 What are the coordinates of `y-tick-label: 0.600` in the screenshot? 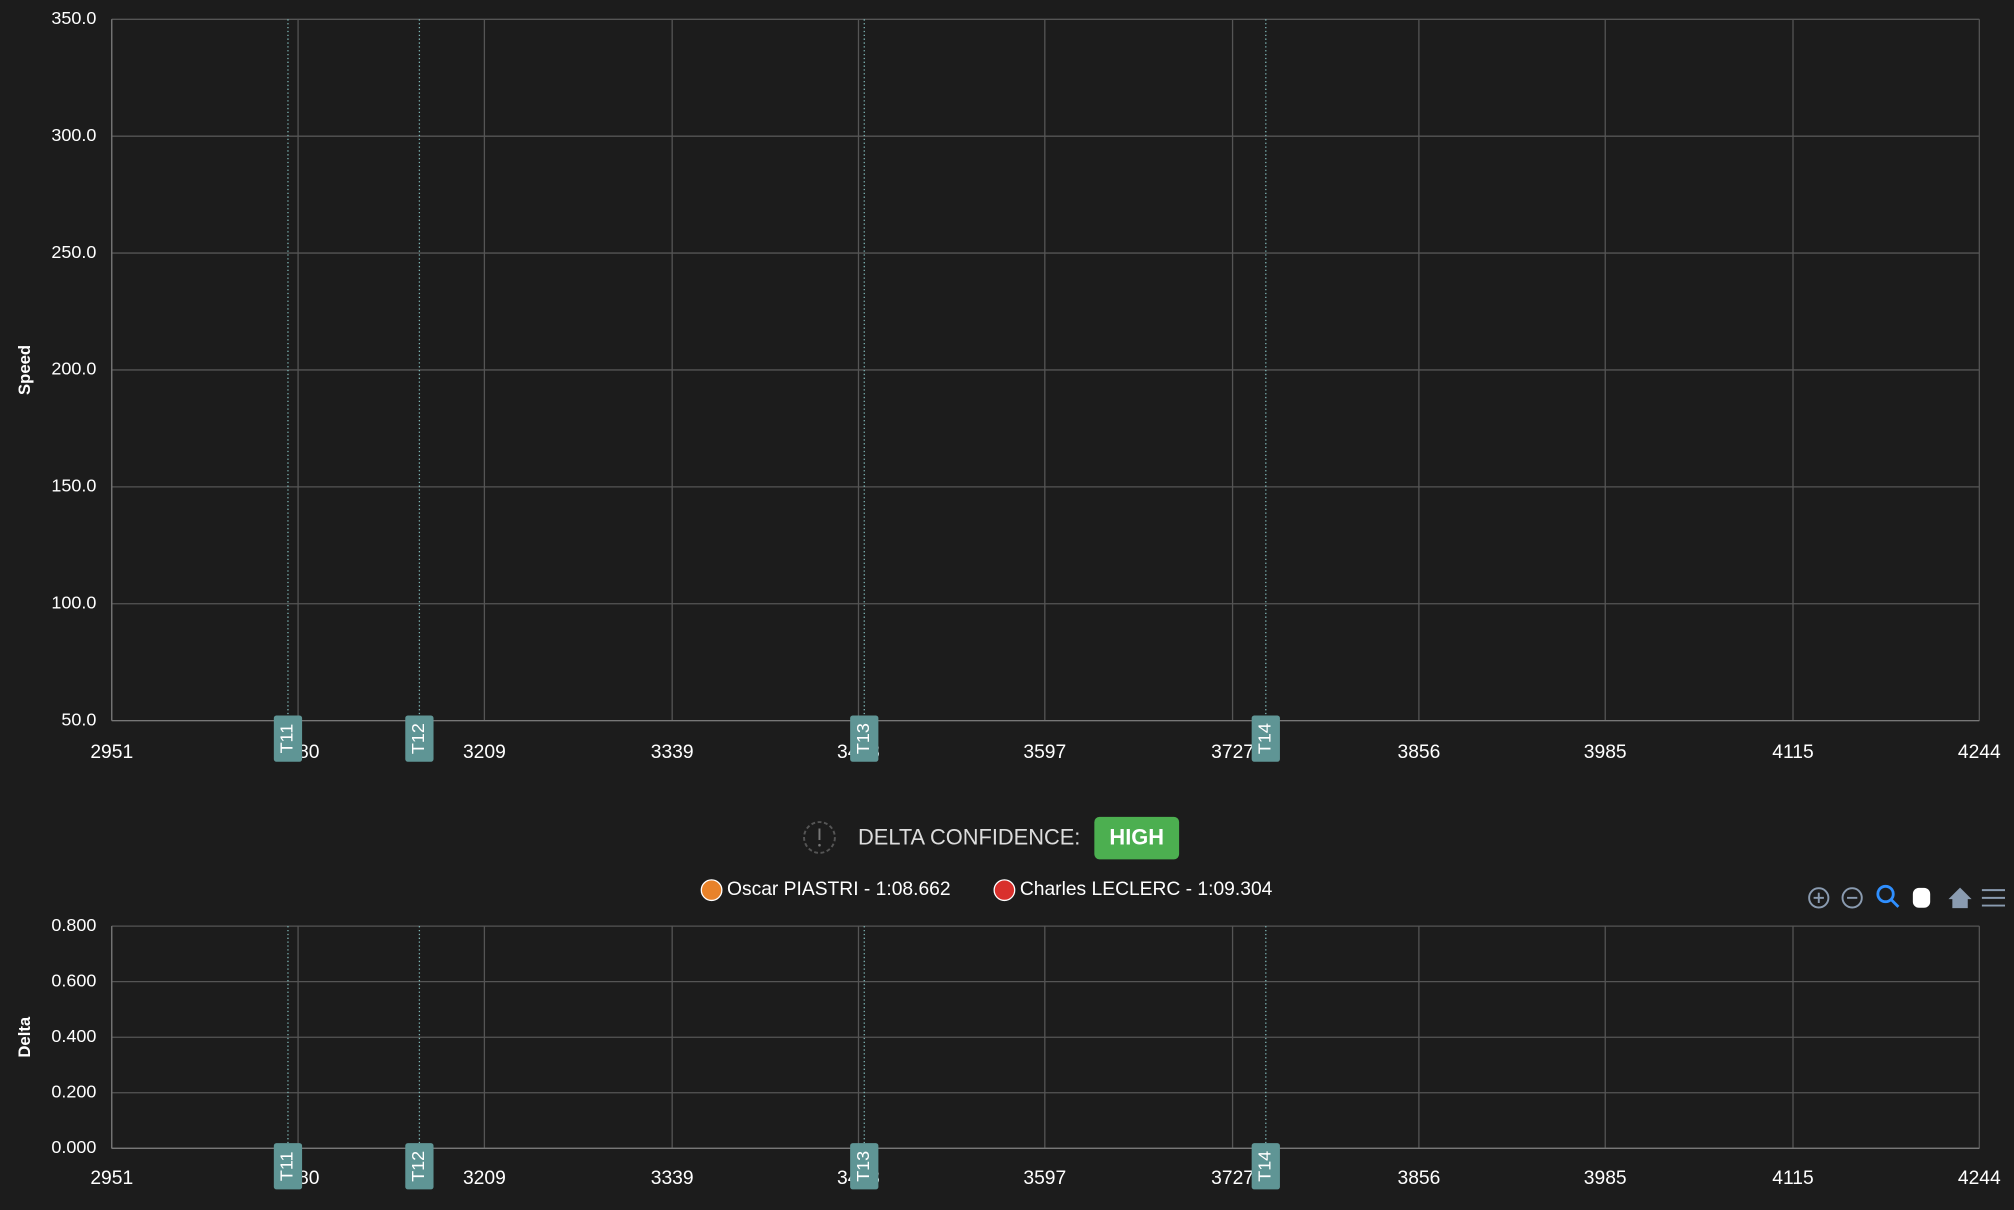 It's located at (73, 980).